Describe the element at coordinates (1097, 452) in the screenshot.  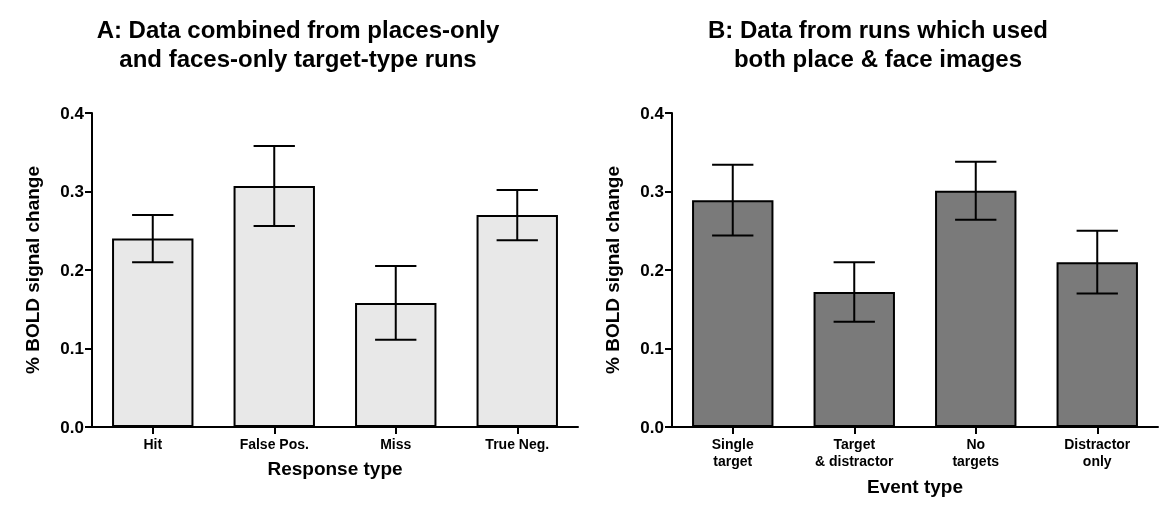
I see `x-tick-label: Distractor only` at that location.